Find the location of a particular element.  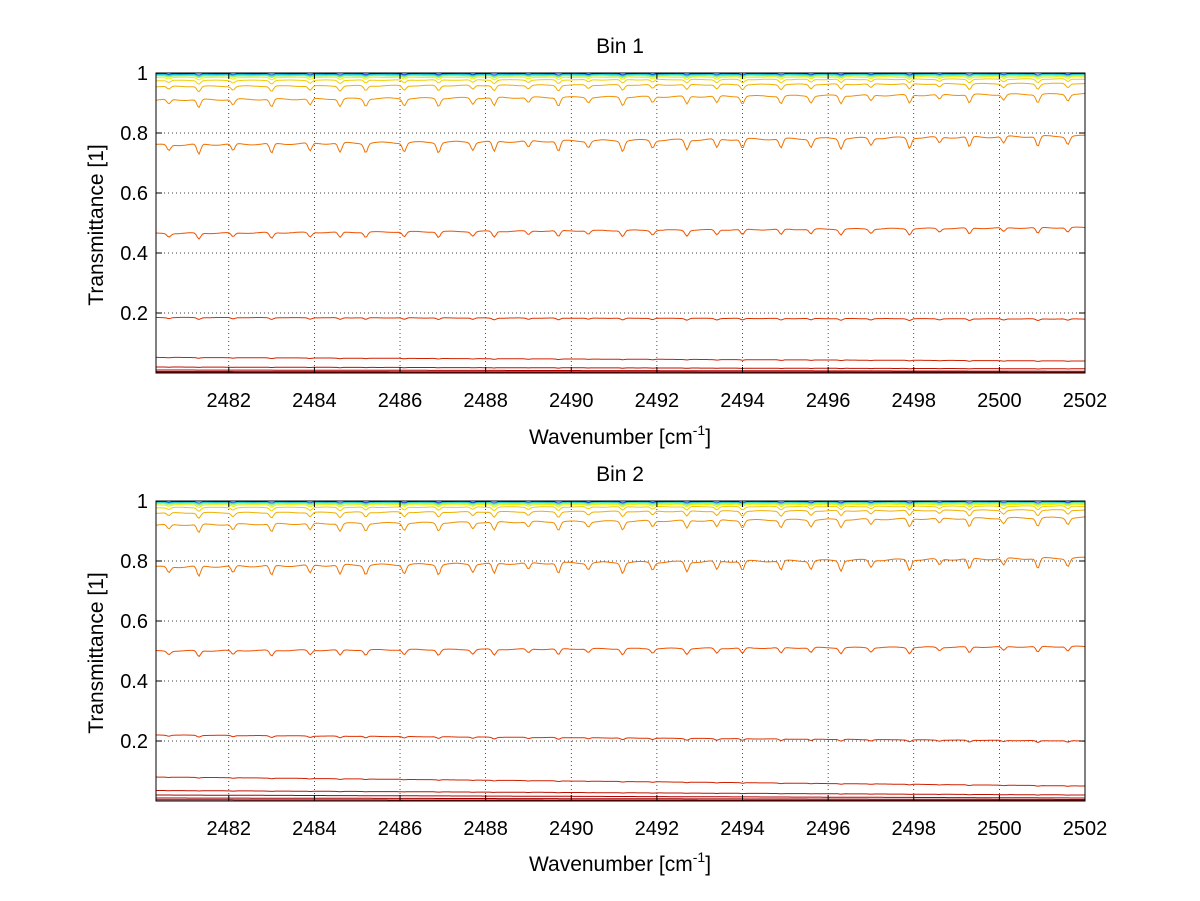

chart-title: Bin 1 is located at coordinates (620, 46).